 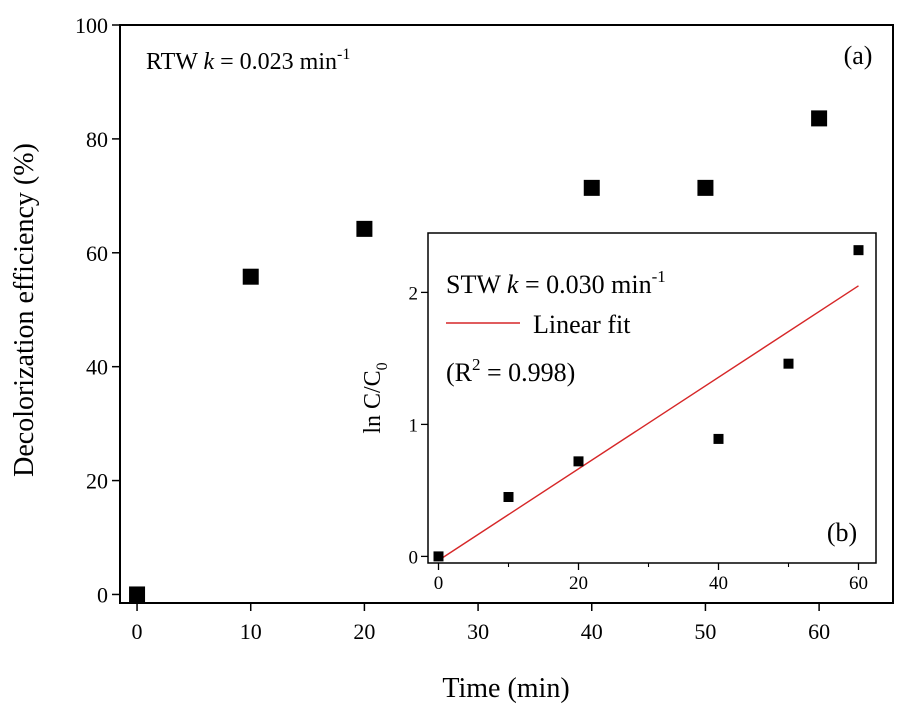 I want to click on inset-panel-label: (b), so click(x=842, y=532).